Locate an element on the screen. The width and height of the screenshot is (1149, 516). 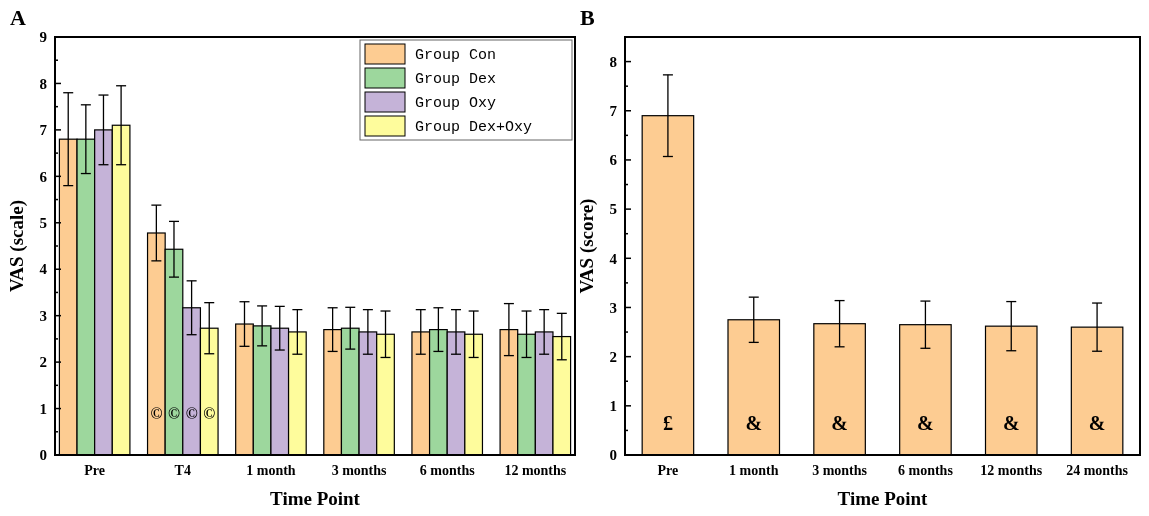
x-tick-label: 24 months is located at coordinates (1097, 470).